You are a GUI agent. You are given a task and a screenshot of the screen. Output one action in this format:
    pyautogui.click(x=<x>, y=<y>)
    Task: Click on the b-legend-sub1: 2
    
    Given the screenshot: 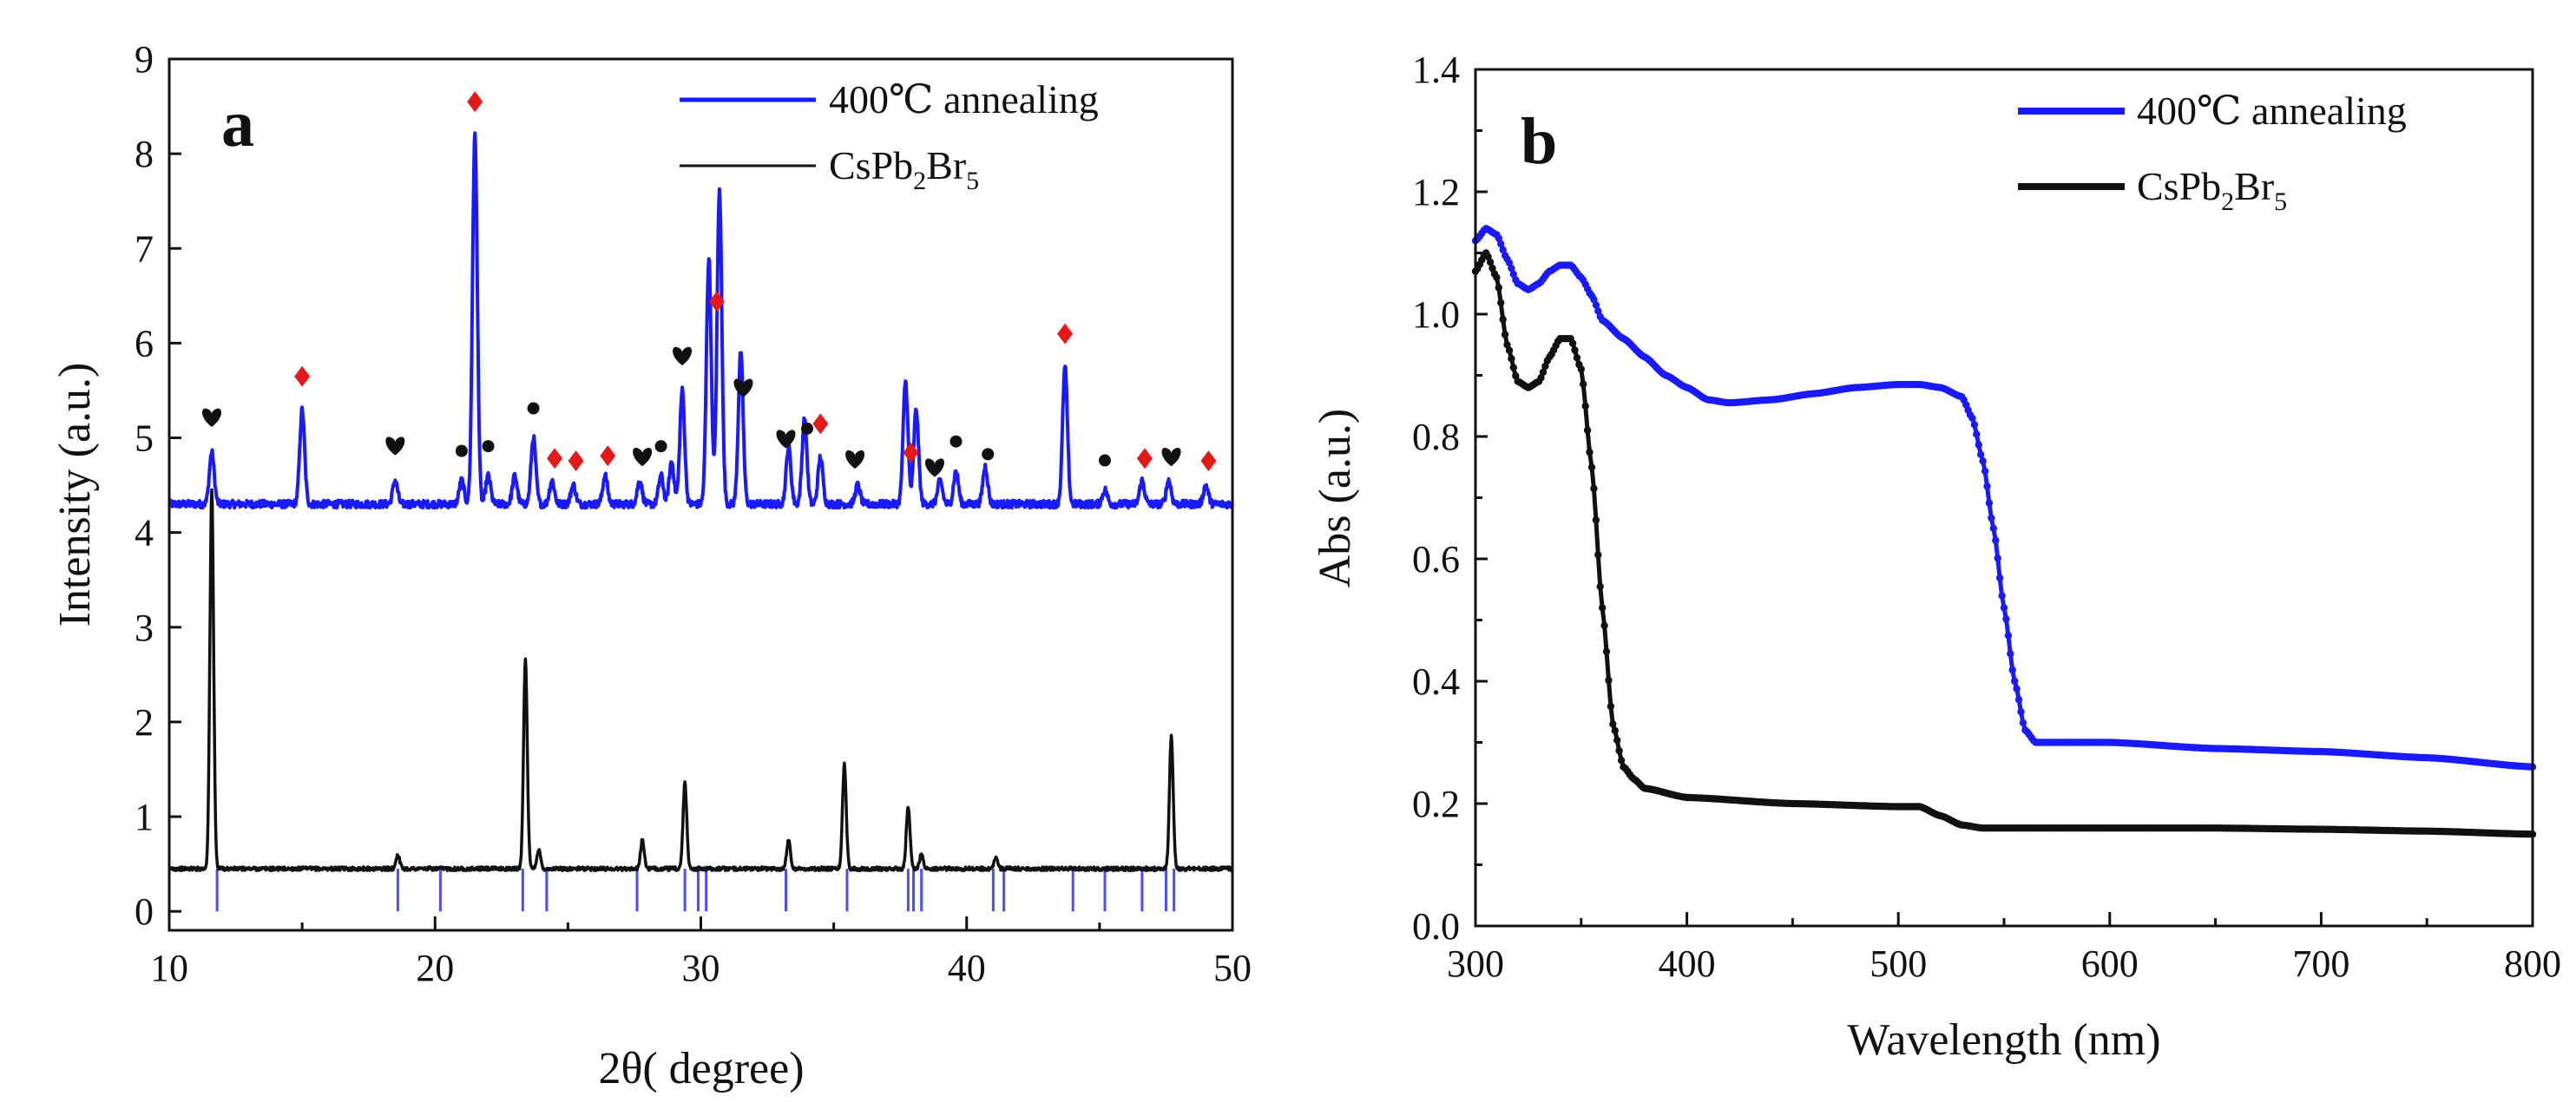 What is the action you would take?
    pyautogui.click(x=2227, y=202)
    